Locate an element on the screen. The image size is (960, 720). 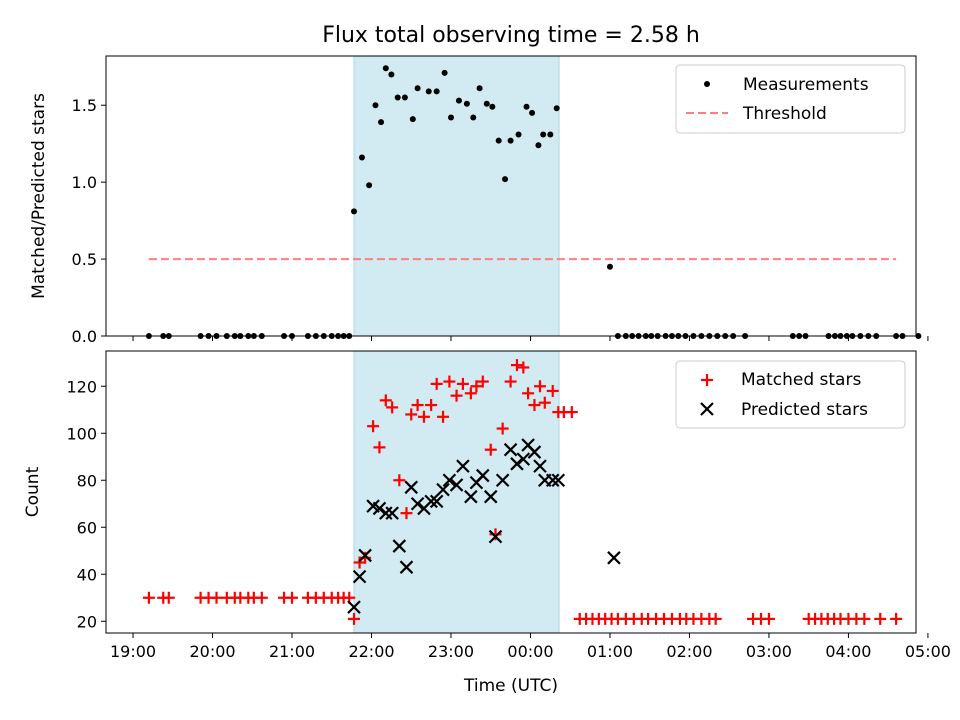
y-tick-label: 100 is located at coordinates (81, 433).